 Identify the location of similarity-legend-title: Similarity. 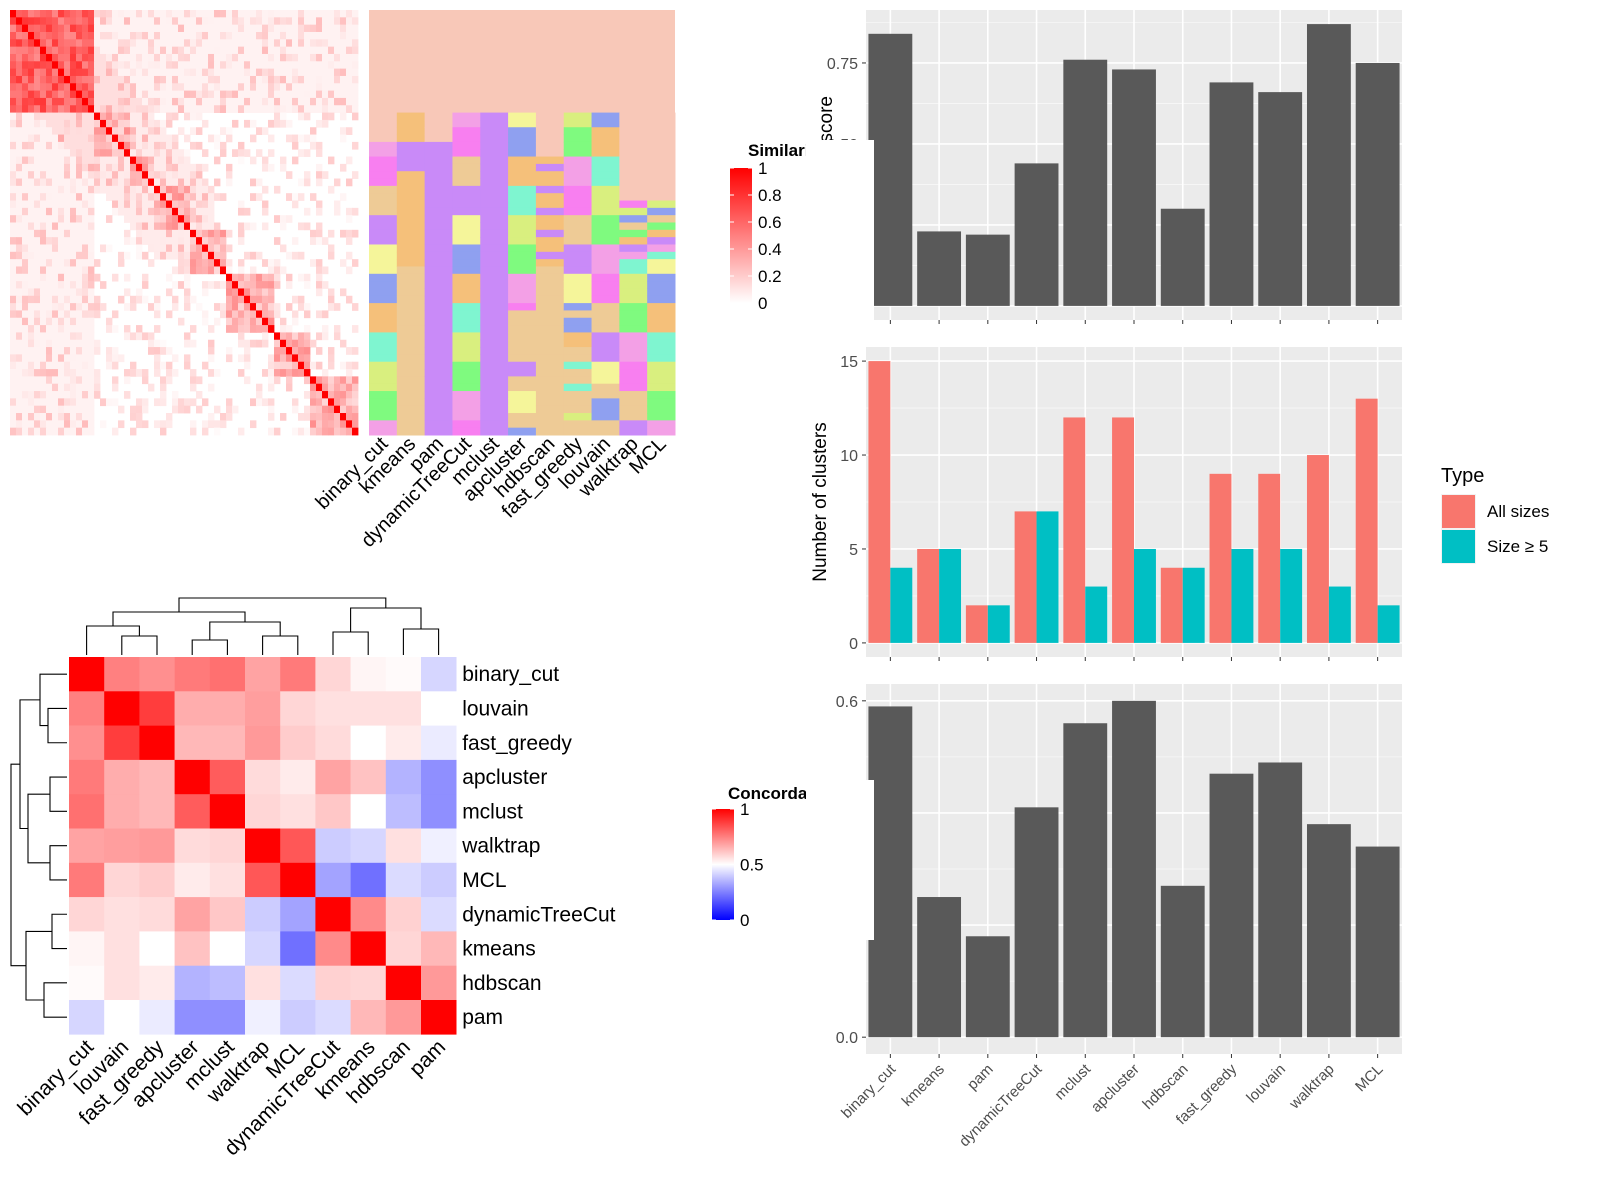
(786, 150).